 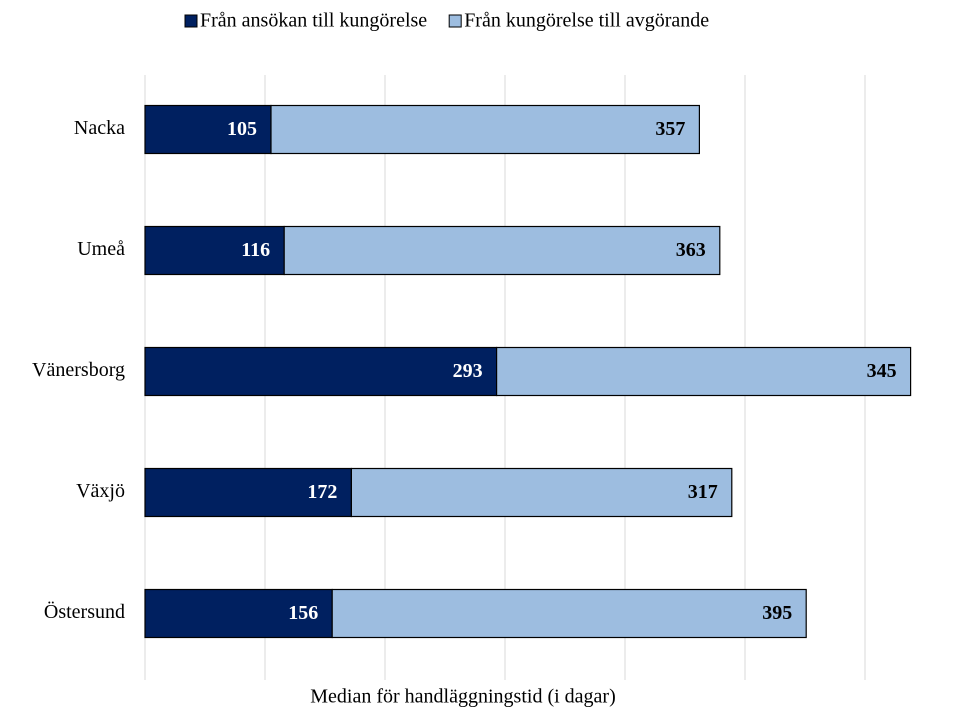 What do you see at coordinates (101, 249) in the screenshot?
I see `y-tick-label: Umeå` at bounding box center [101, 249].